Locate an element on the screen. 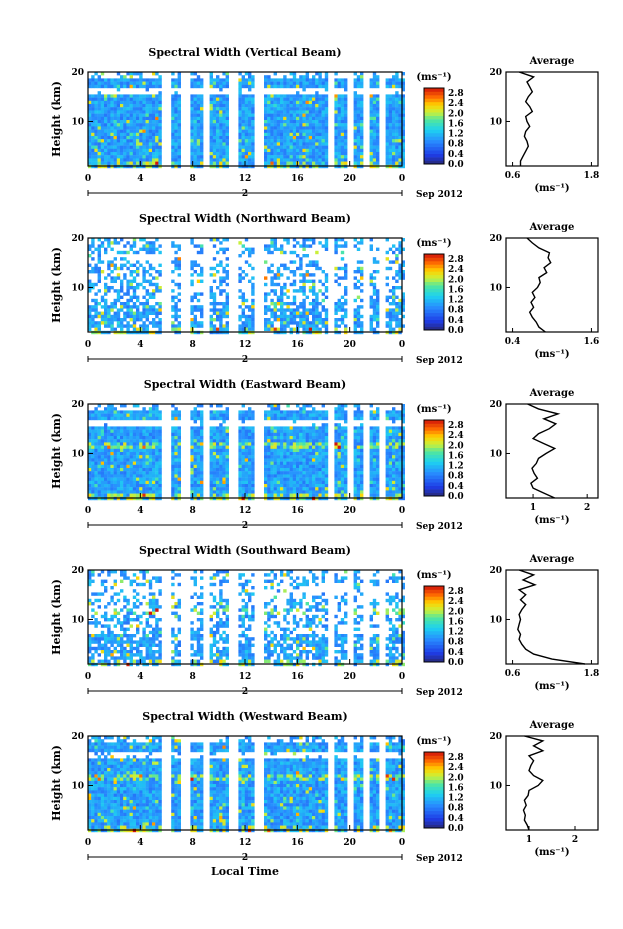 Image resolution: width=623 pixels, height=929 pixels. colorbar-tick-label: 2.8 is located at coordinates (456, 426).